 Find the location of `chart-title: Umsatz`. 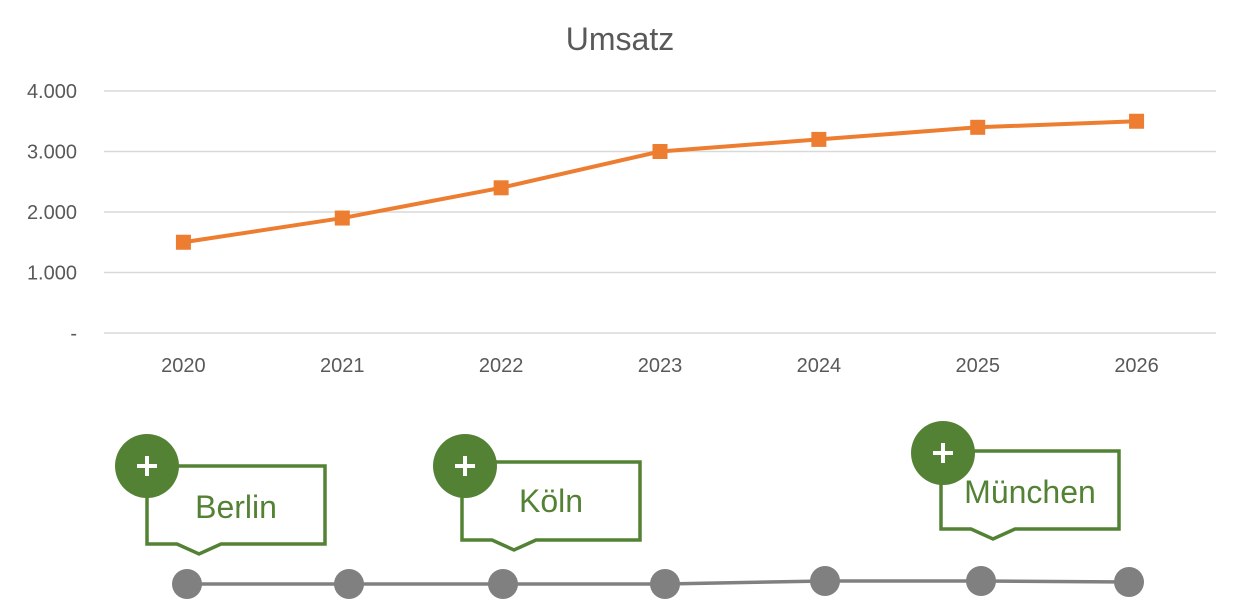

chart-title: Umsatz is located at coordinates (620, 39).